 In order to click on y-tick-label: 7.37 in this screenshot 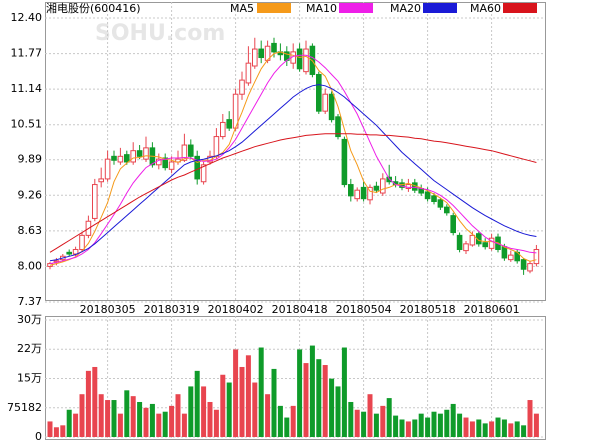, I will do `click(30, 301)`.